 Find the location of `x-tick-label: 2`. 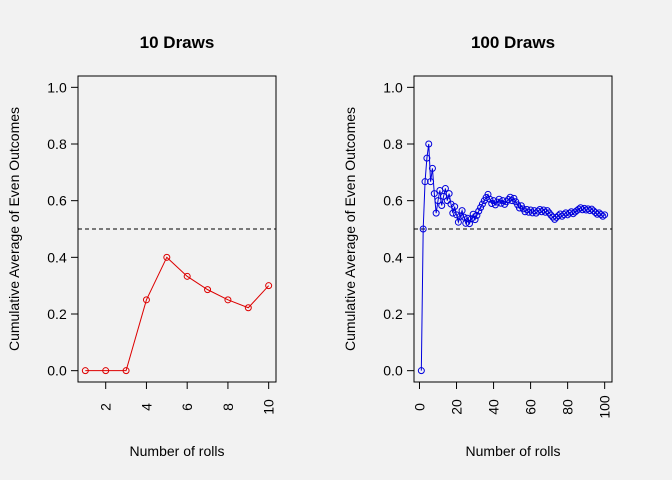

x-tick-label: 2 is located at coordinates (106, 407).